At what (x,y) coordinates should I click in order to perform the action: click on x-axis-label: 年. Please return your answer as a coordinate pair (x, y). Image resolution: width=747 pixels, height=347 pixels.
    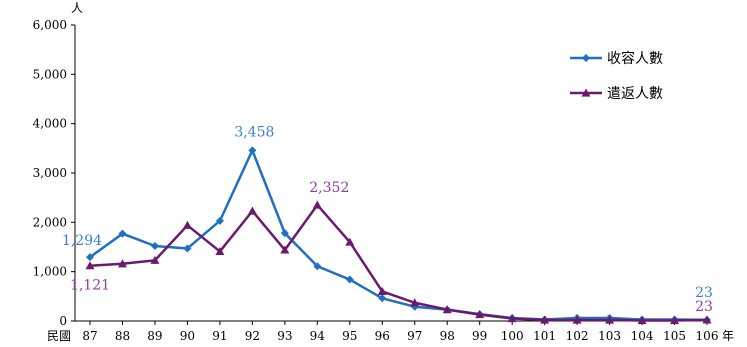
    Looking at the image, I should click on (728, 336).